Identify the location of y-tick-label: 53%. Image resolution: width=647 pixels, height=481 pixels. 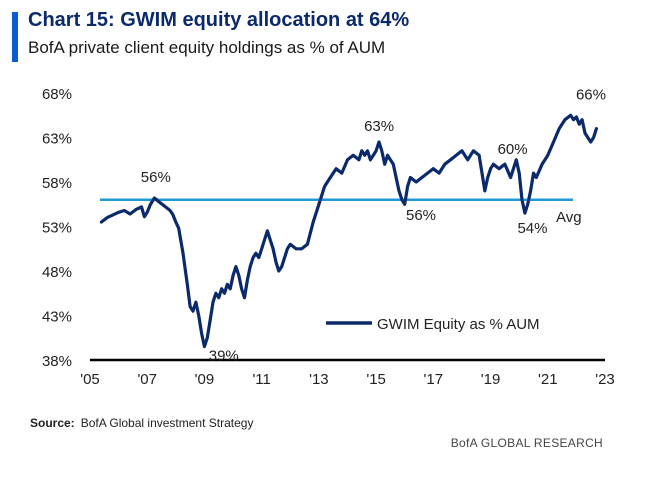
(57, 228).